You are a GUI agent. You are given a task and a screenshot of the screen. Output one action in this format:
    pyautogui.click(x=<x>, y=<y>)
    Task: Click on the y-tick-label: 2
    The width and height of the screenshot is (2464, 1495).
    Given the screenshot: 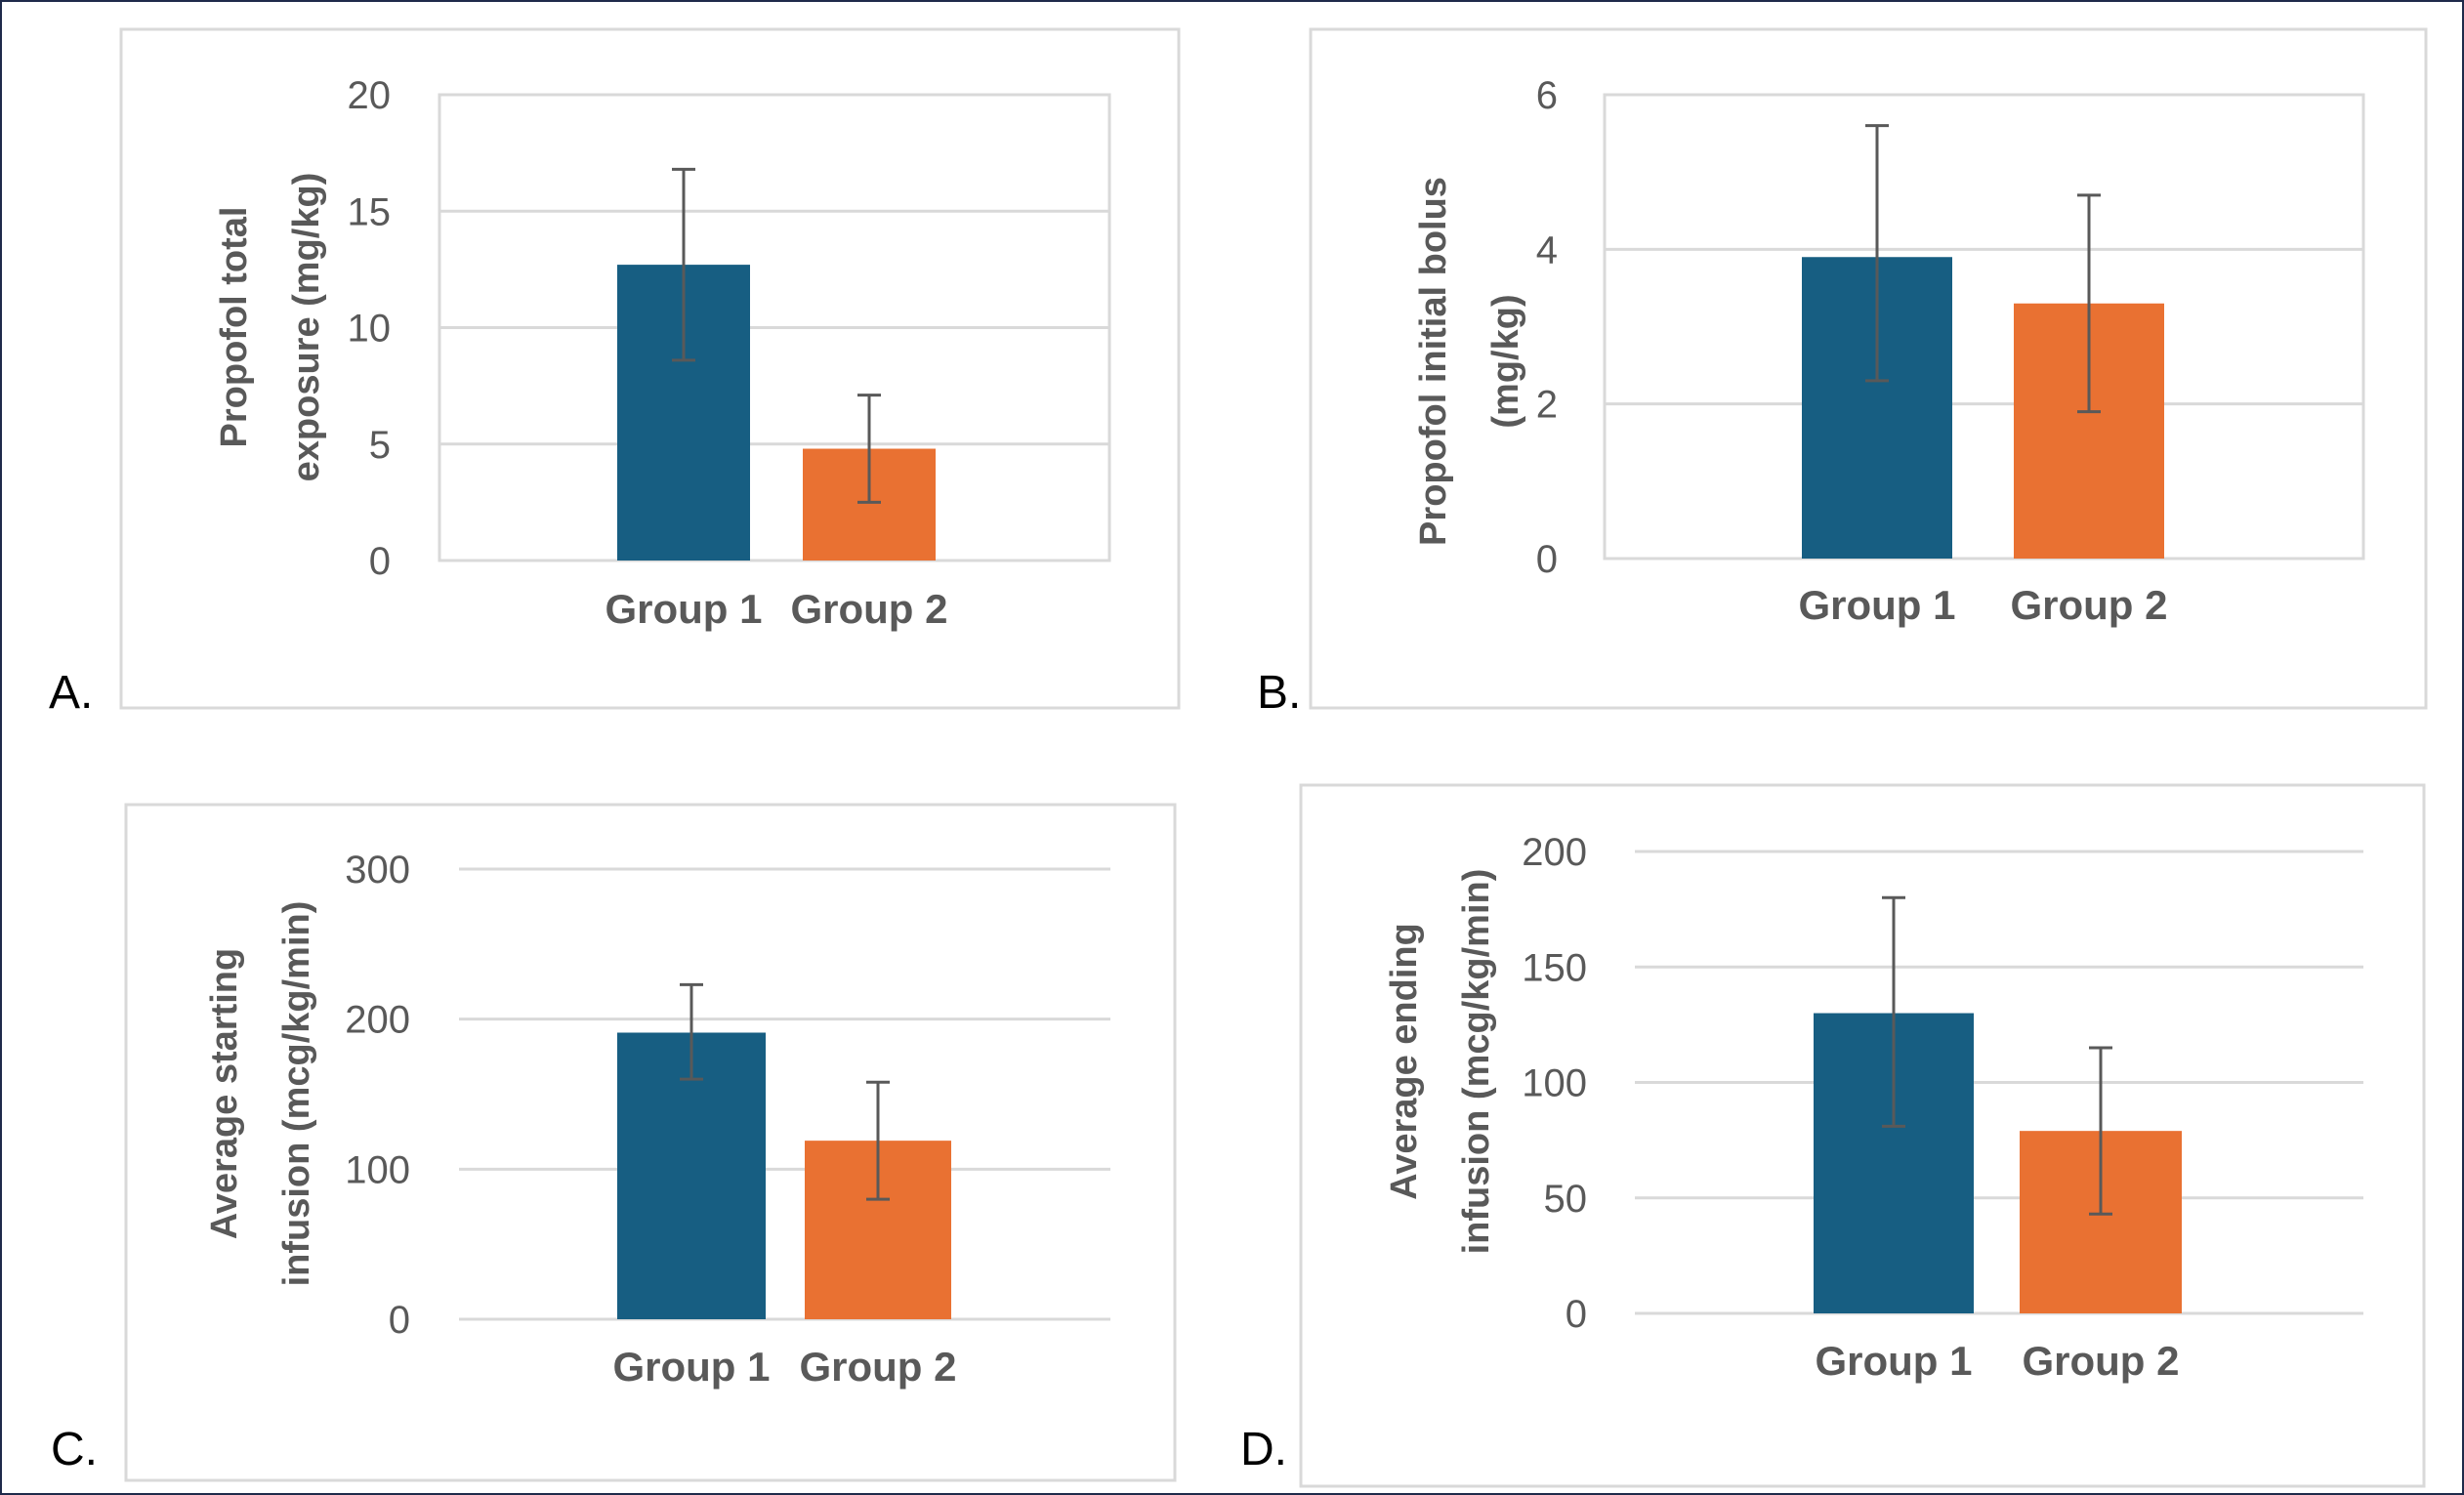 What is the action you would take?
    pyautogui.click(x=1547, y=405)
    